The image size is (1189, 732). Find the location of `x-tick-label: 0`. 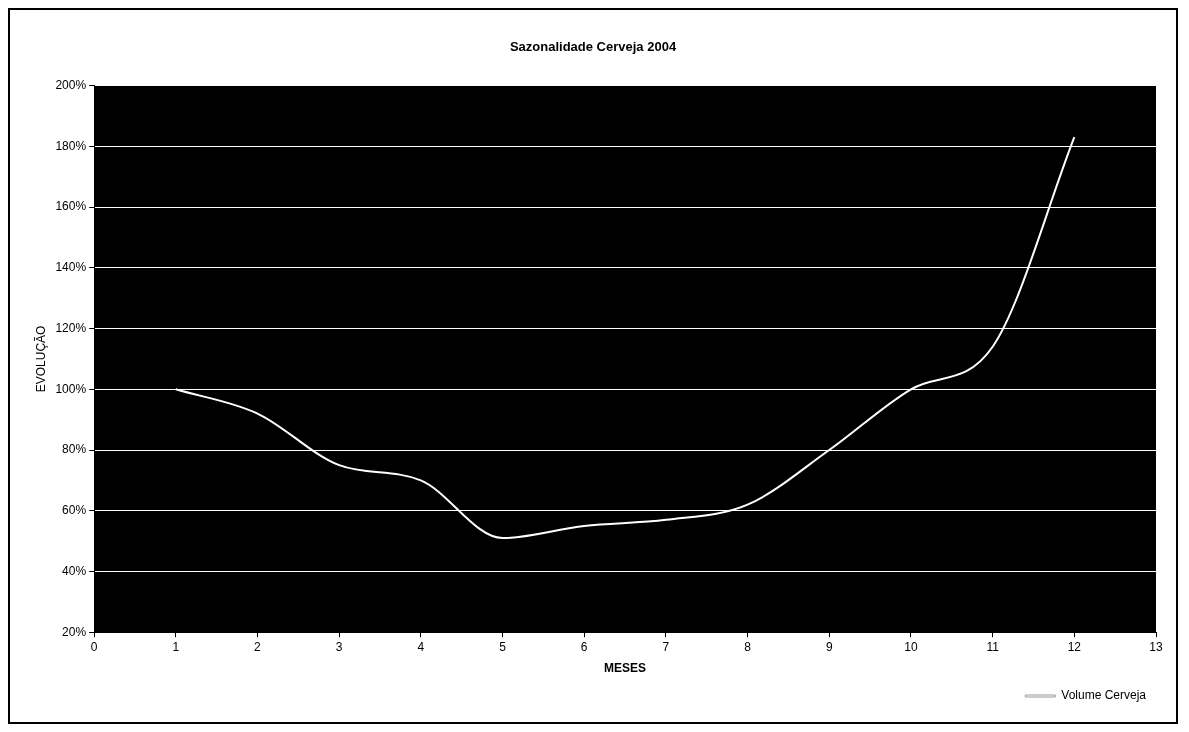

x-tick-label: 0 is located at coordinates (94, 646).